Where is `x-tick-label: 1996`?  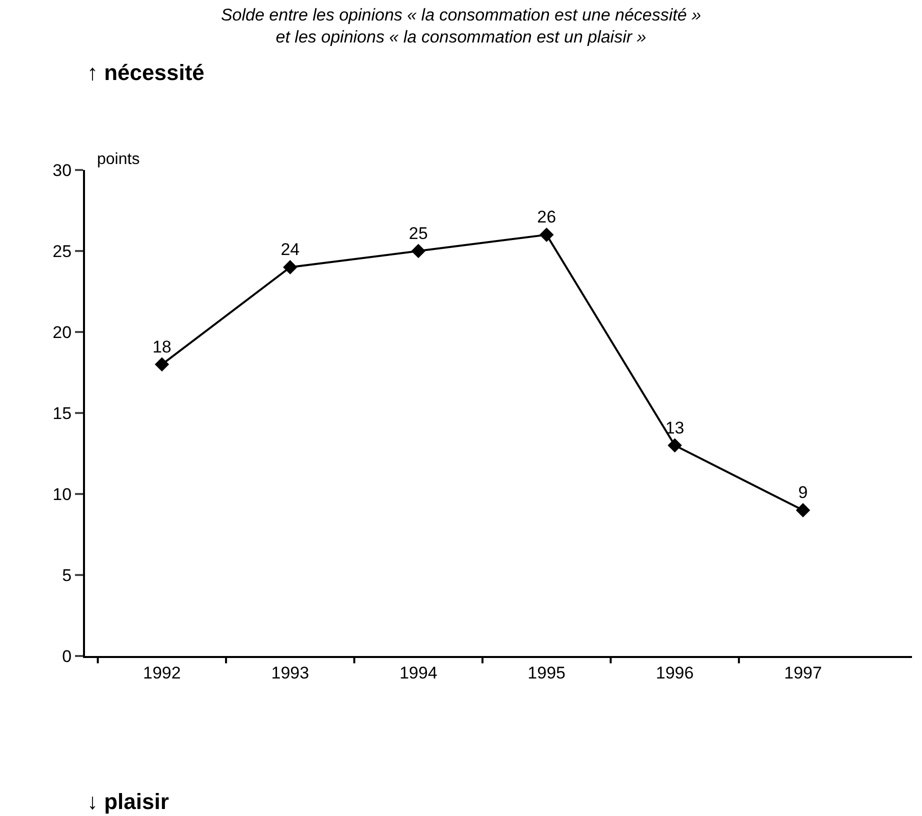
x-tick-label: 1996 is located at coordinates (675, 672).